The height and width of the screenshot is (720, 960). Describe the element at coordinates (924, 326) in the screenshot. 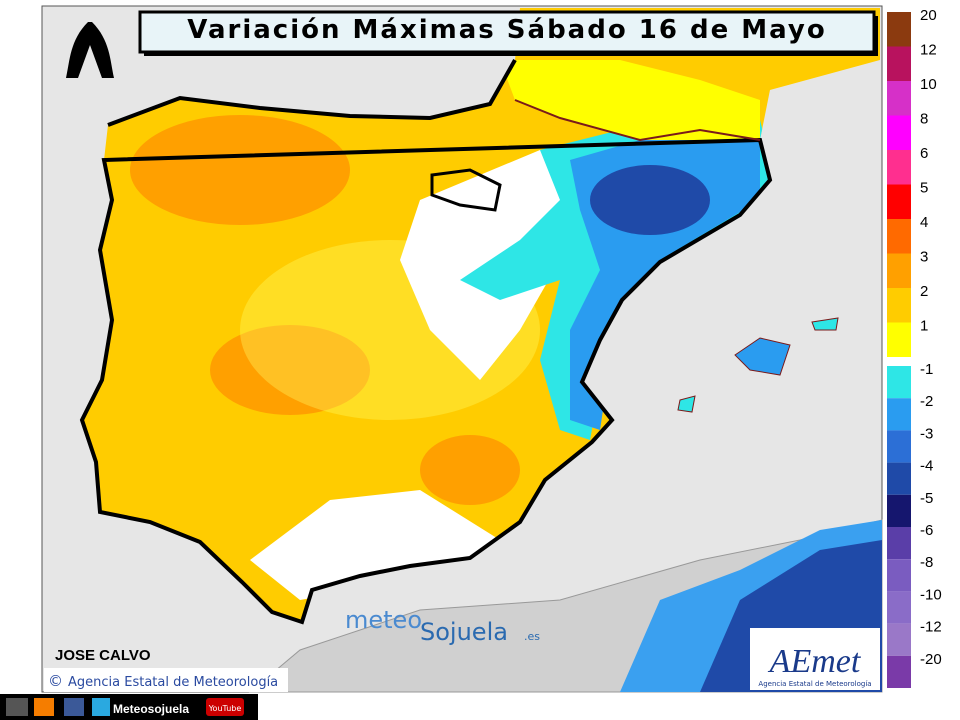

I see `legend-label: 1` at that location.